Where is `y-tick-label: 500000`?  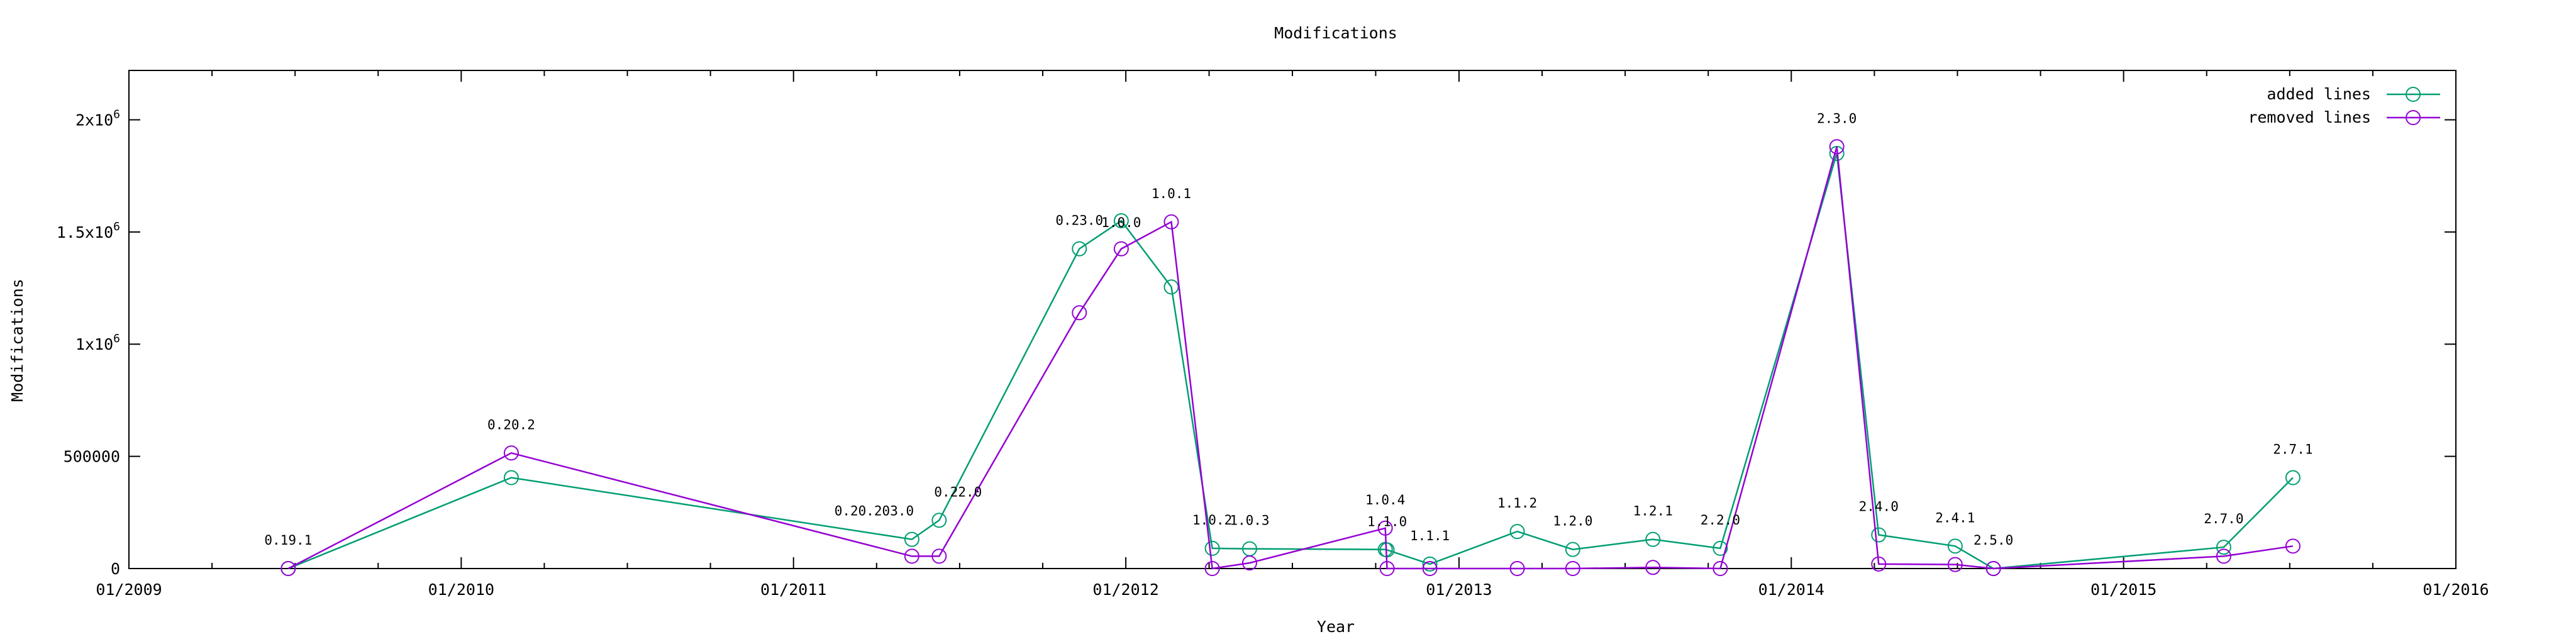 y-tick-label: 500000 is located at coordinates (92, 457).